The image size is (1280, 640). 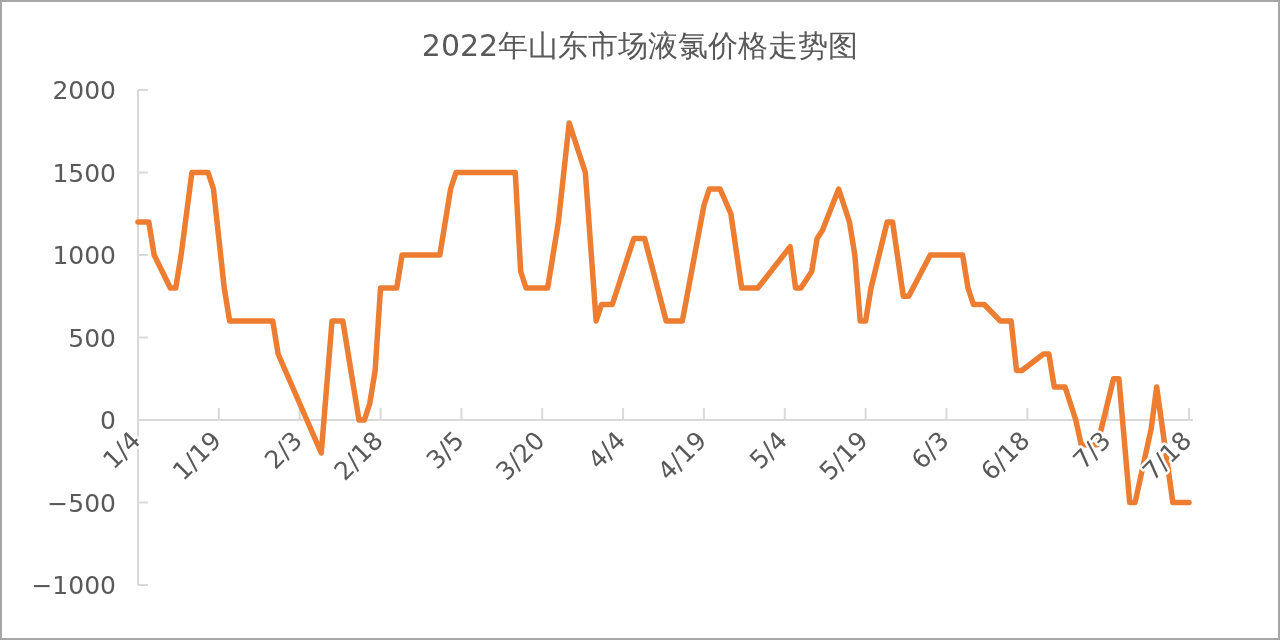 I want to click on x-tick-label: 3/5, so click(x=445, y=450).